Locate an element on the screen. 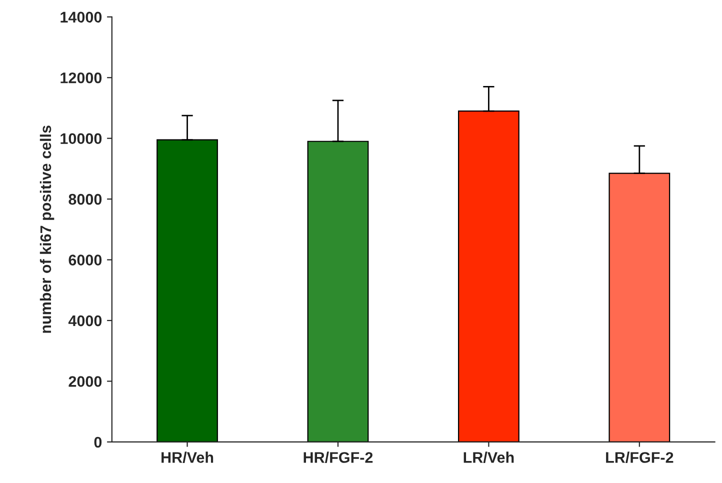 This screenshot has height=483, width=722. y-tick-label: 8000 is located at coordinates (85, 199).